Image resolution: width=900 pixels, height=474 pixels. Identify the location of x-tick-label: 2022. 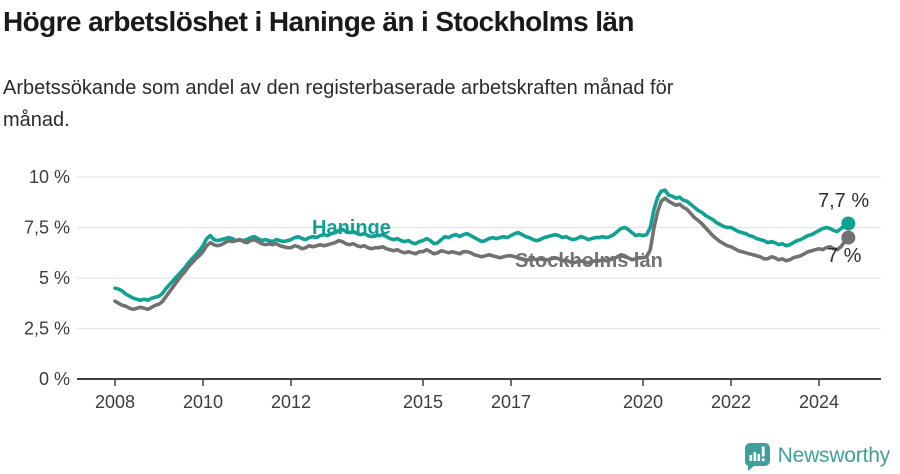
(731, 402).